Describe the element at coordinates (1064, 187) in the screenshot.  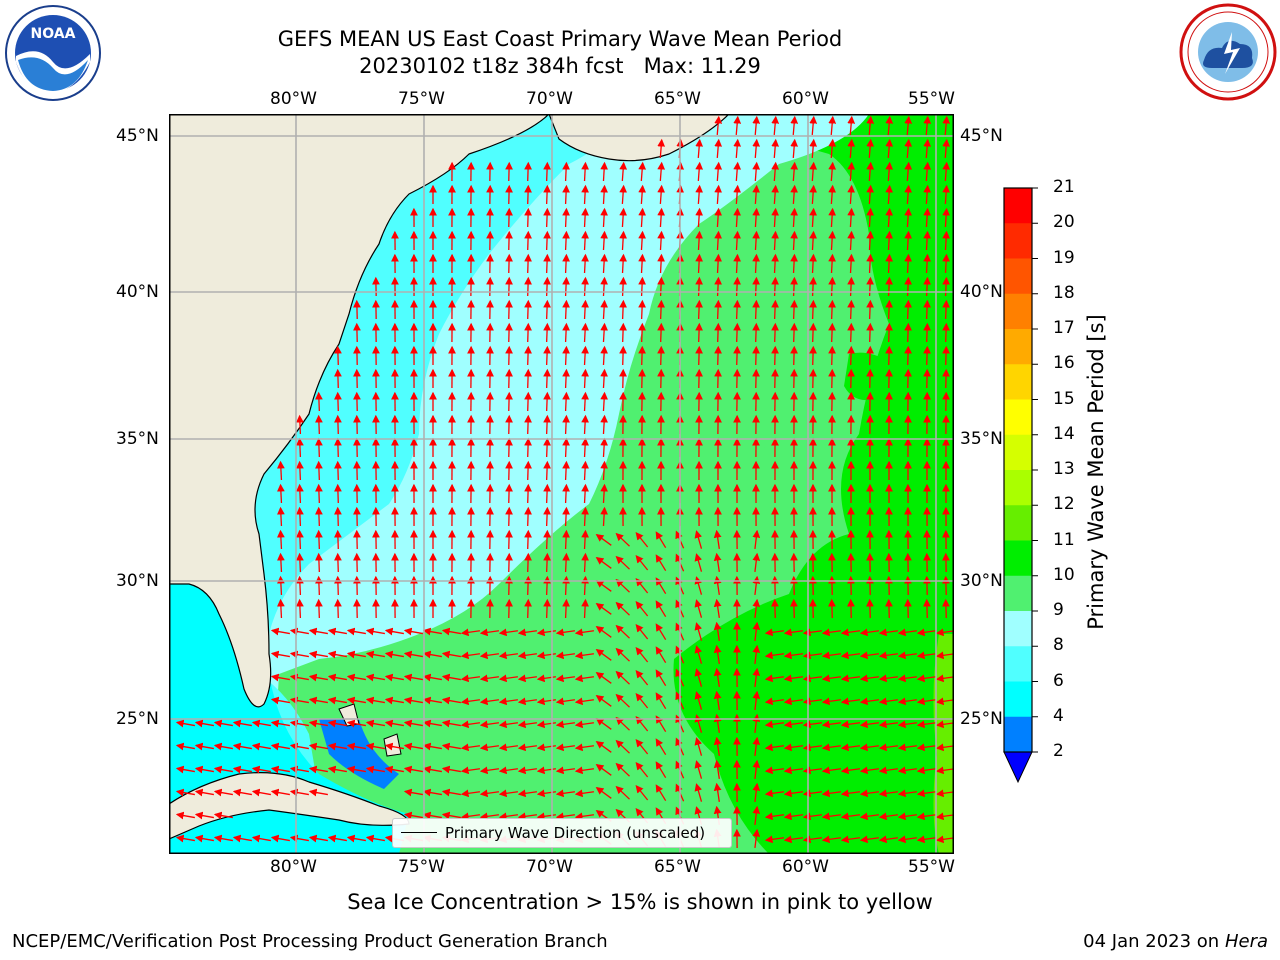
I see `colorbar-tick-label: 21` at that location.